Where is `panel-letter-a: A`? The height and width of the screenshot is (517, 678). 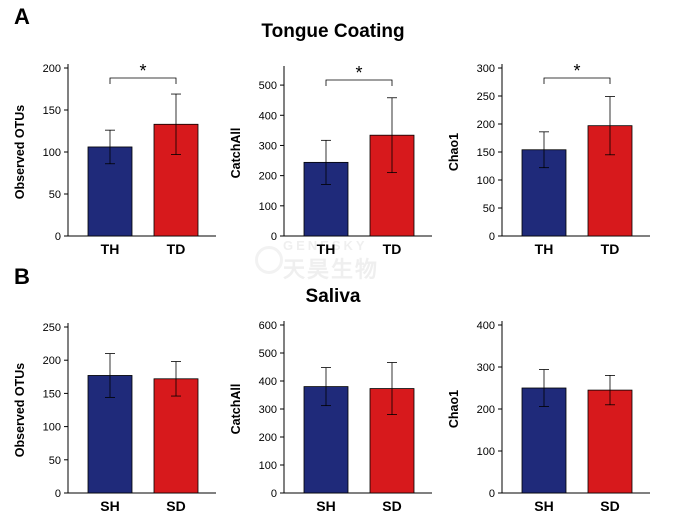
panel-letter-a: A is located at coordinates (22, 16).